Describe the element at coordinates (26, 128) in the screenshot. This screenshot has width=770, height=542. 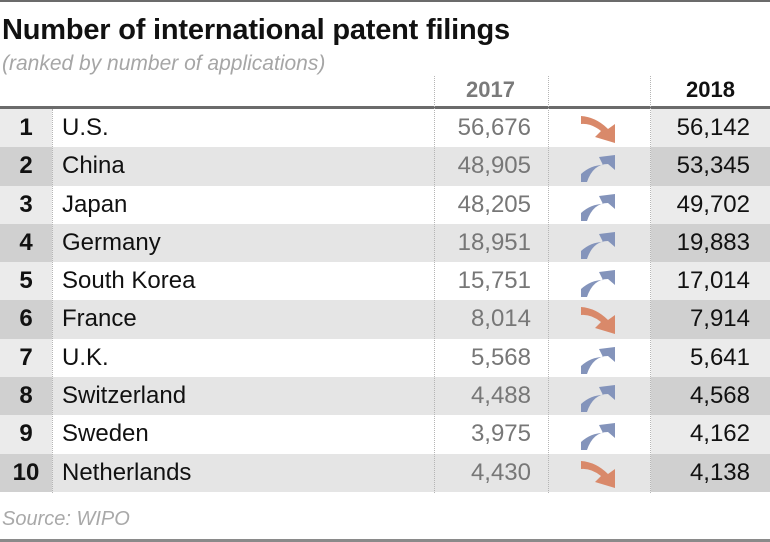
I see `rank-cell: 1` at that location.